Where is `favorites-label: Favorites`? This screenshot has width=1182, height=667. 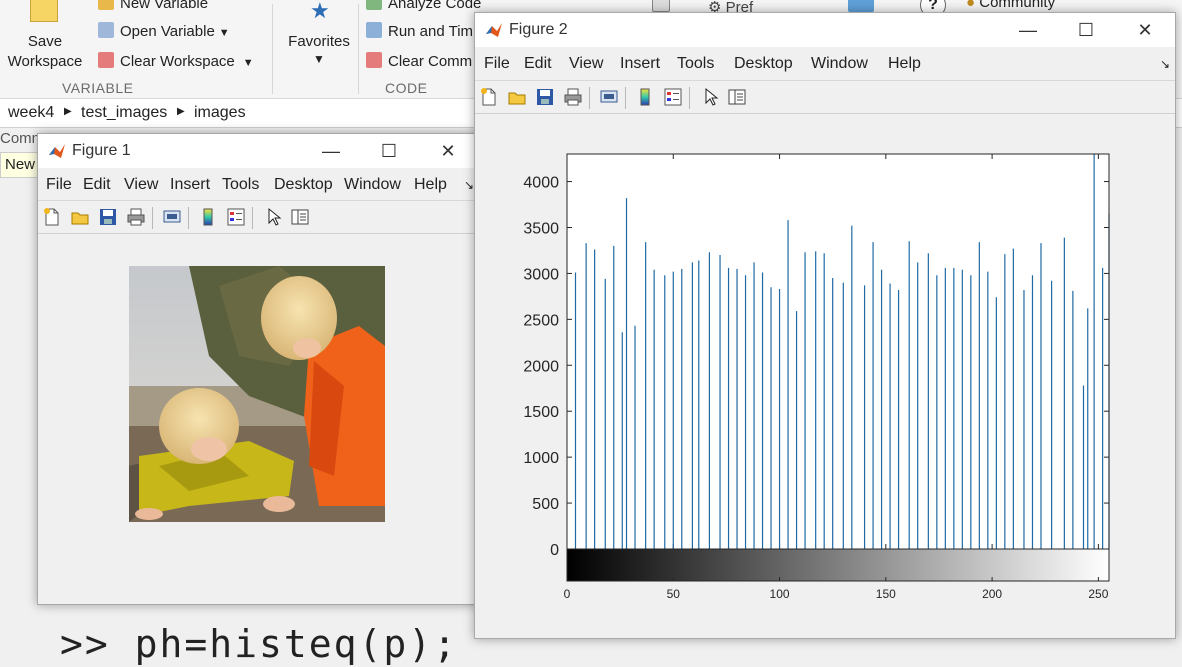
favorites-label: Favorites is located at coordinates (319, 41).